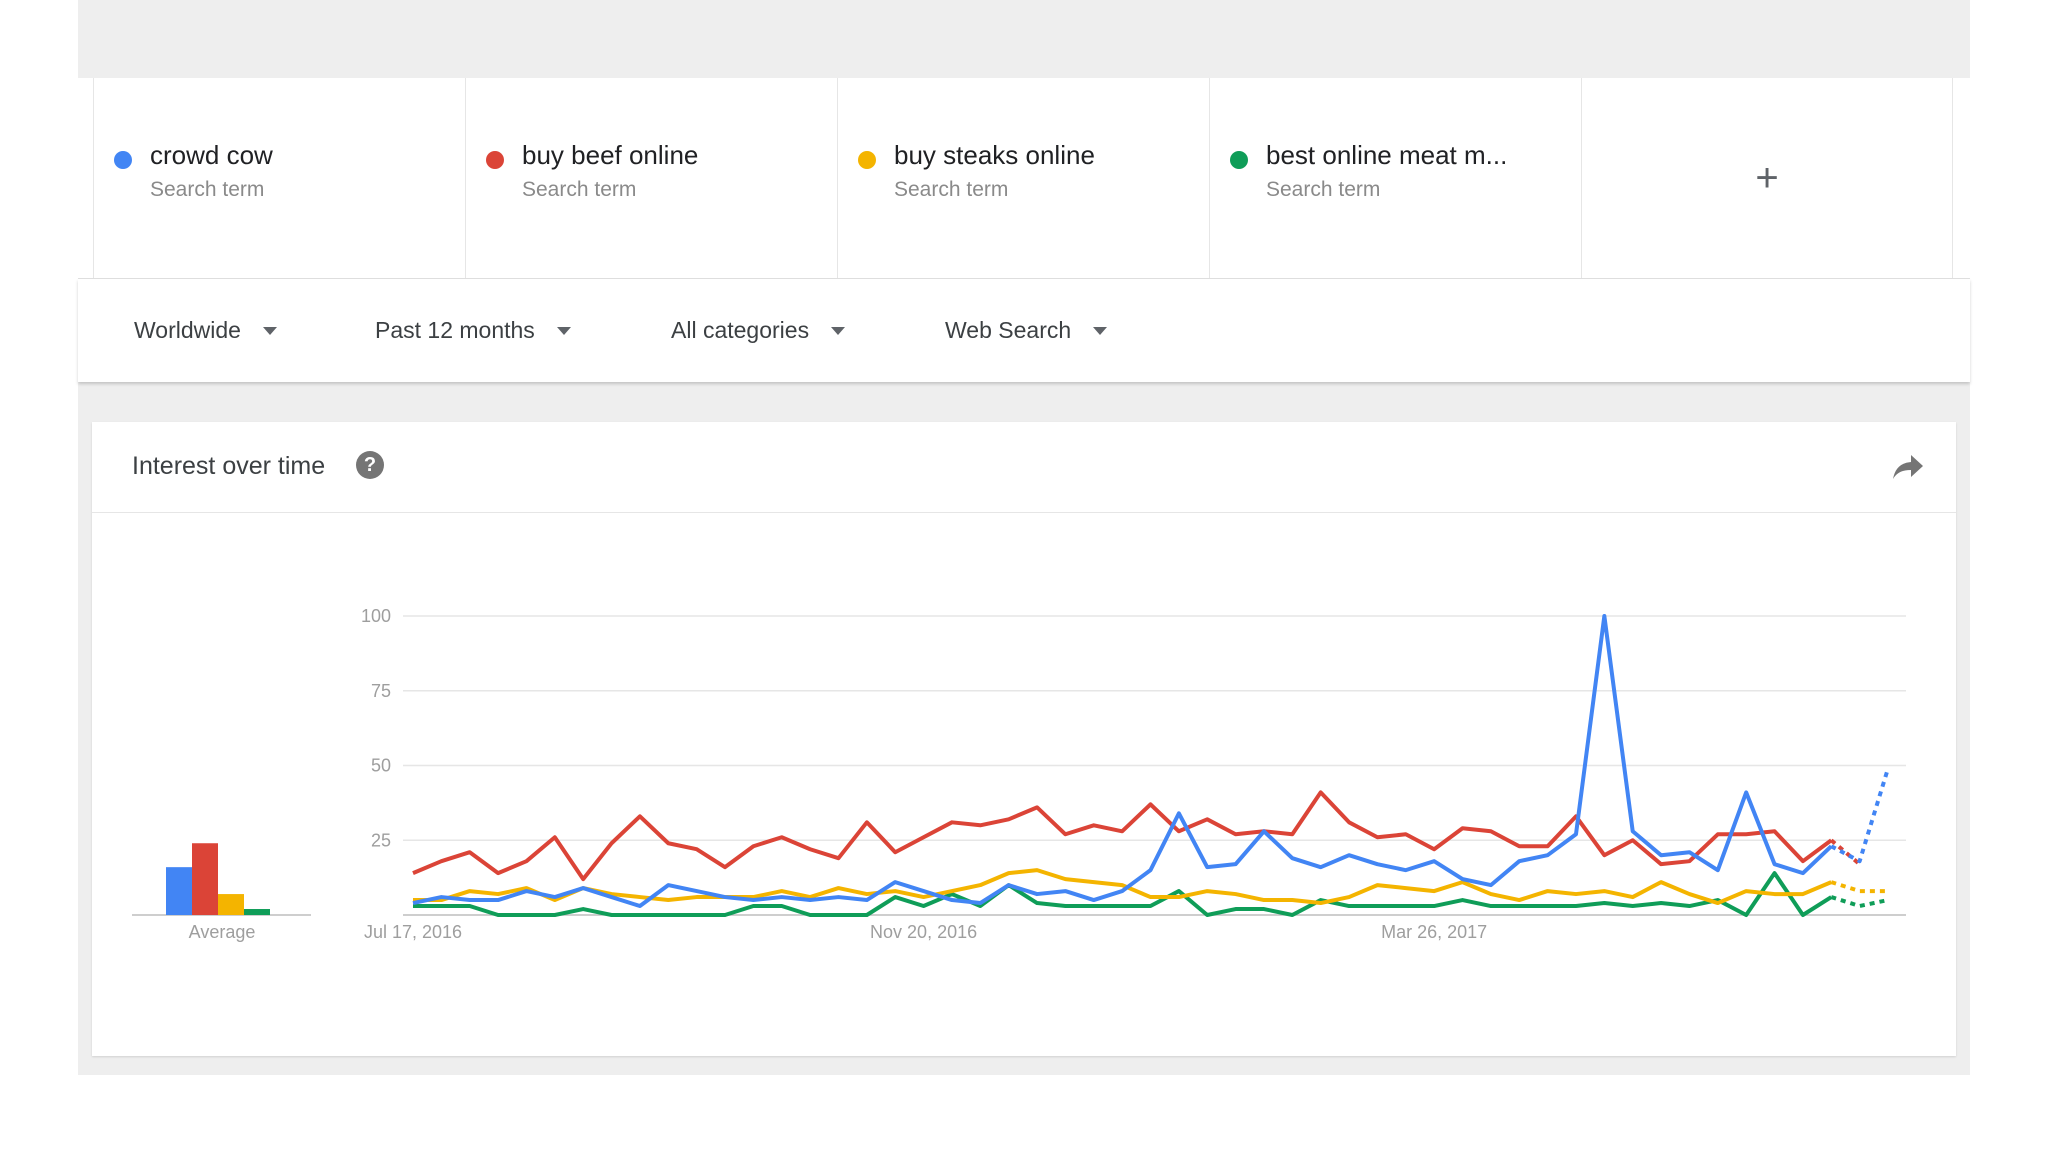 This screenshot has width=2048, height=1152. What do you see at coordinates (229, 466) in the screenshot?
I see `card-title: Interest over time` at bounding box center [229, 466].